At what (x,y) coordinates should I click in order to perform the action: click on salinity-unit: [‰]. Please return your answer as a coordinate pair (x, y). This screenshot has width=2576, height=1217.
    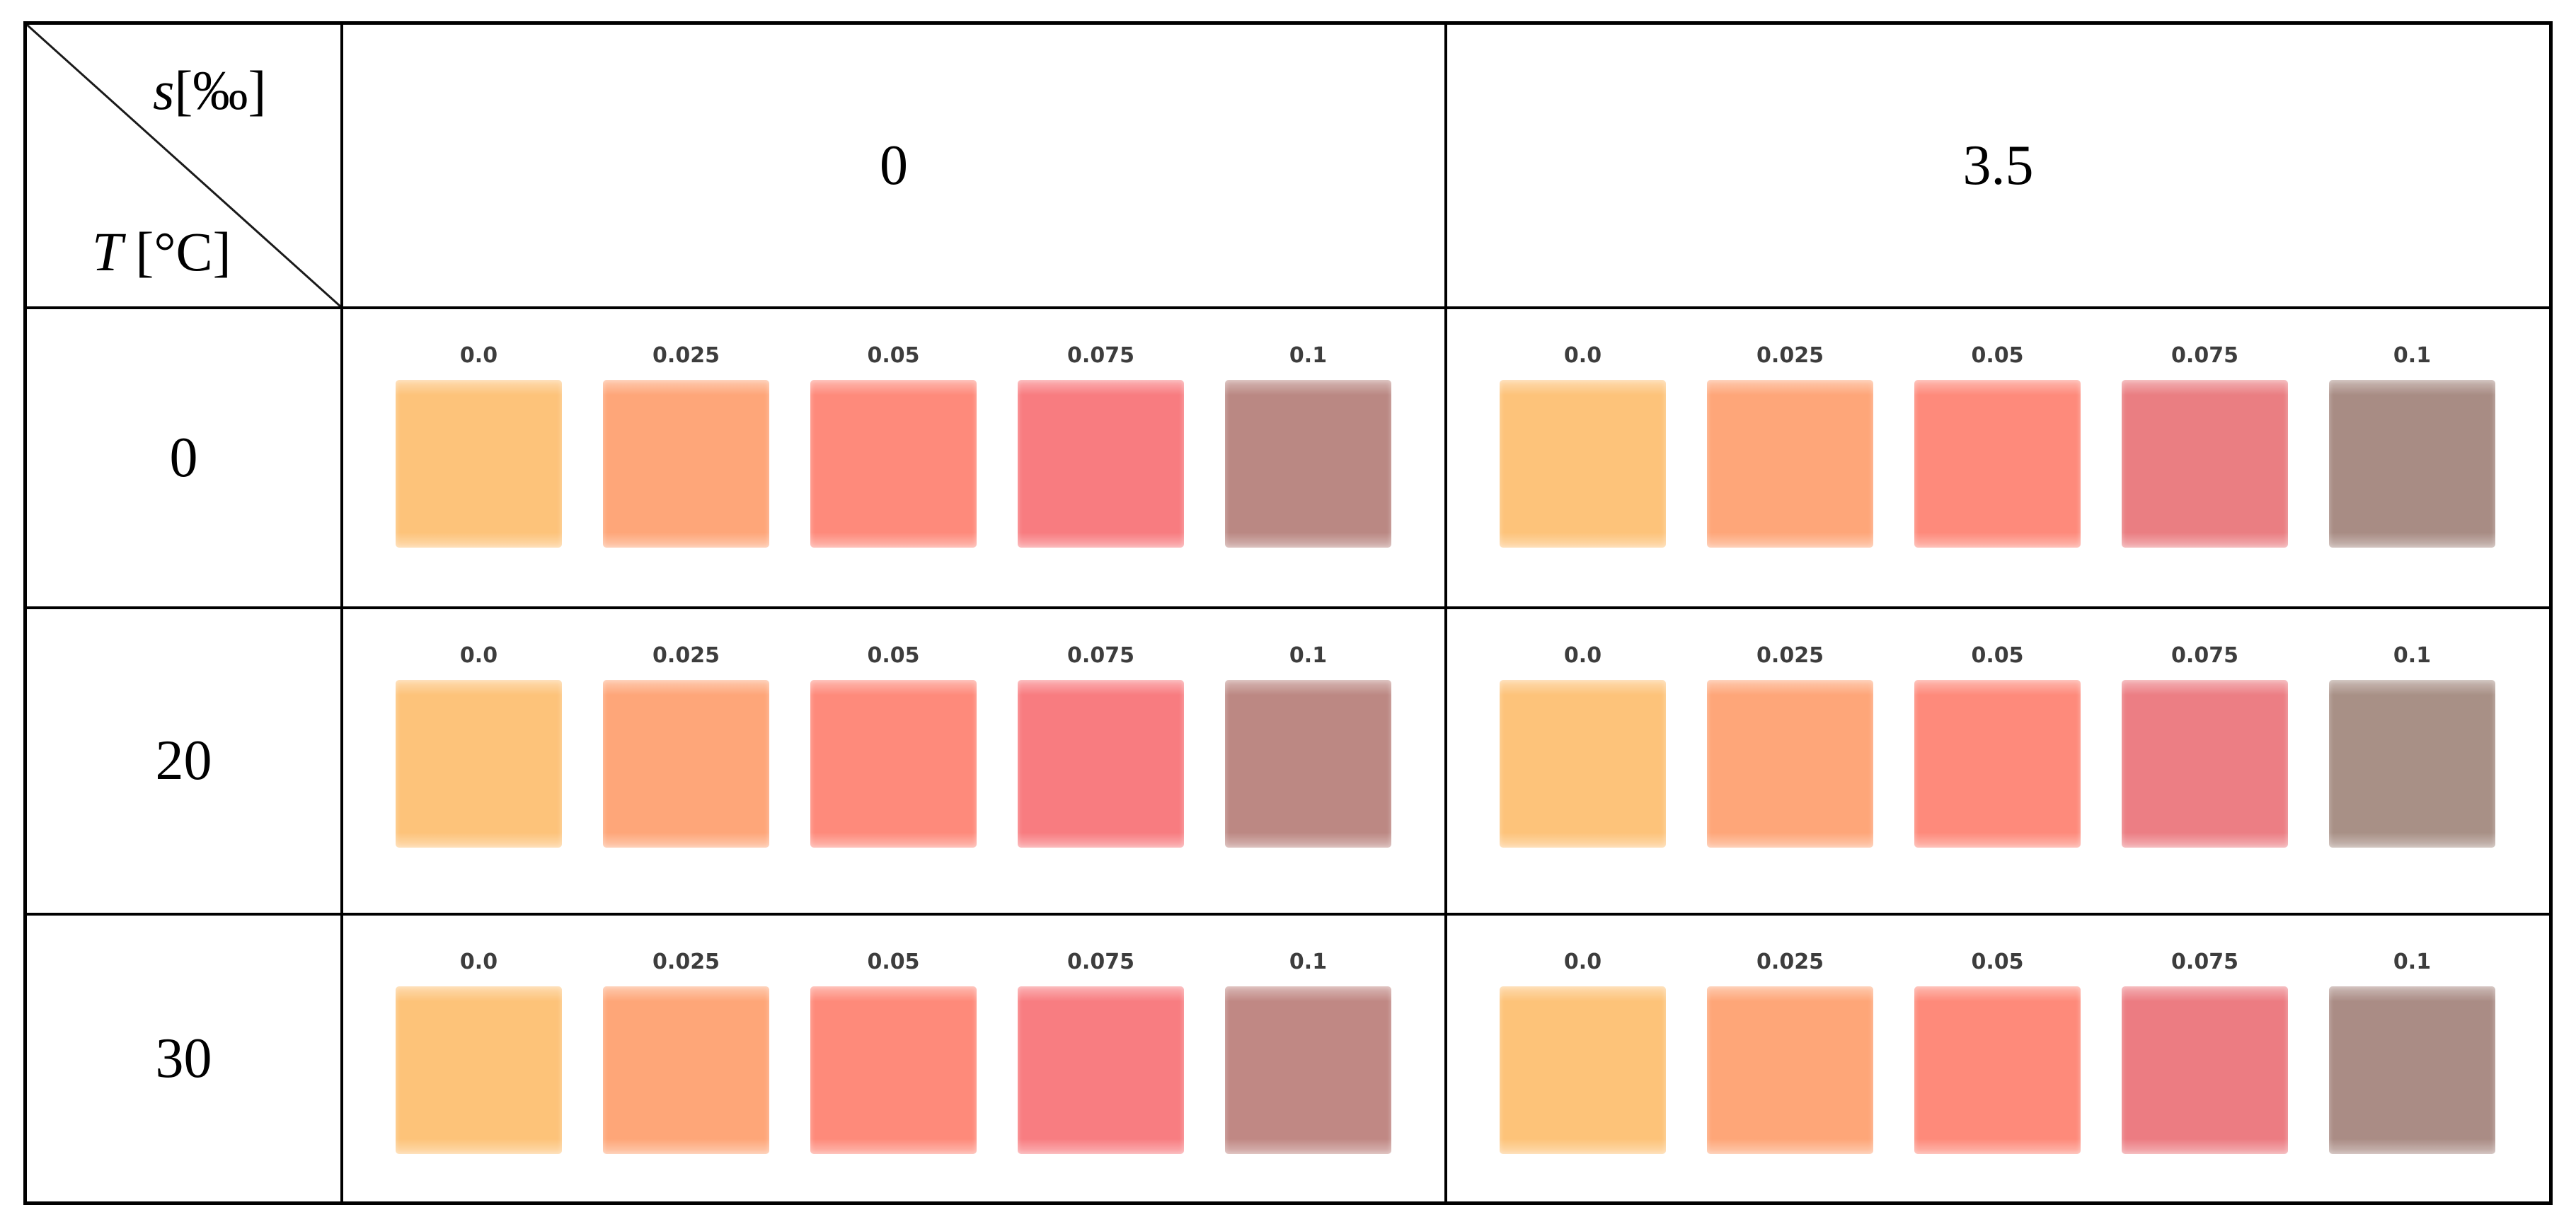
    Looking at the image, I should click on (221, 90).